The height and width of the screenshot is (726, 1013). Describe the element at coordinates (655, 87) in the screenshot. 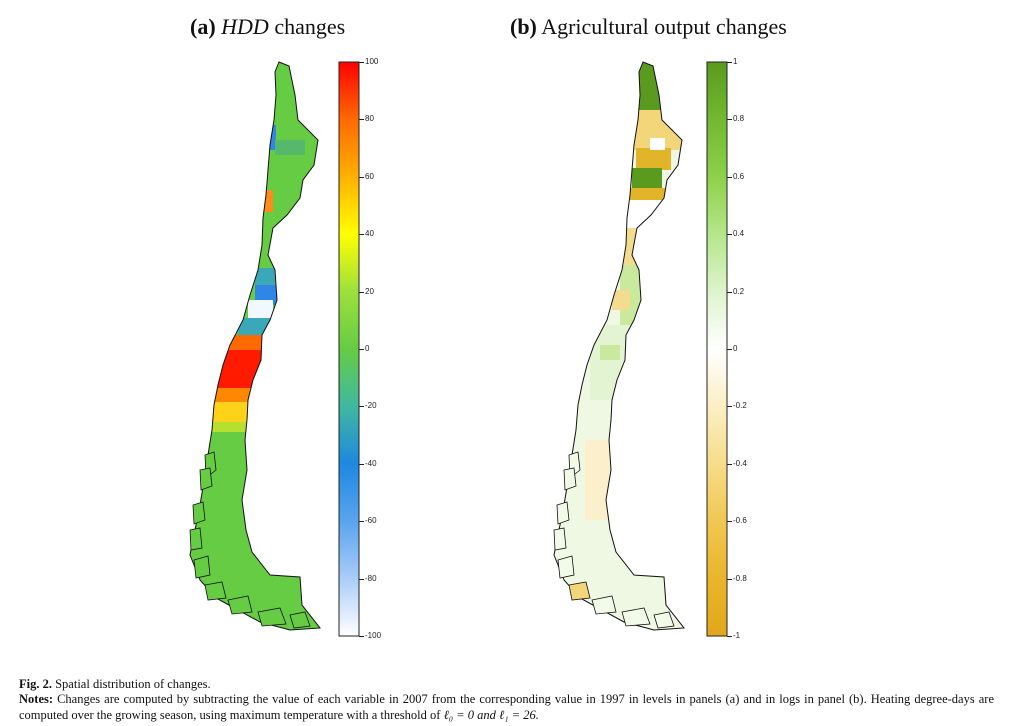

I see `map-b-region-far-north` at that location.